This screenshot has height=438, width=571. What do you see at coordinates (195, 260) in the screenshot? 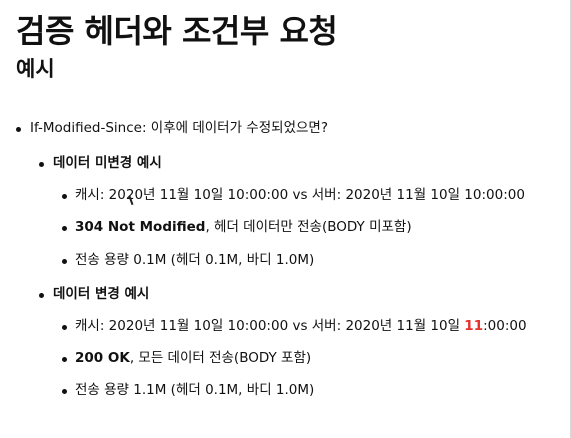
I see `list-item-unchanged-size: 전송 용량 0.1M (헤더 0.1M, 바디 1.0M)` at bounding box center [195, 260].